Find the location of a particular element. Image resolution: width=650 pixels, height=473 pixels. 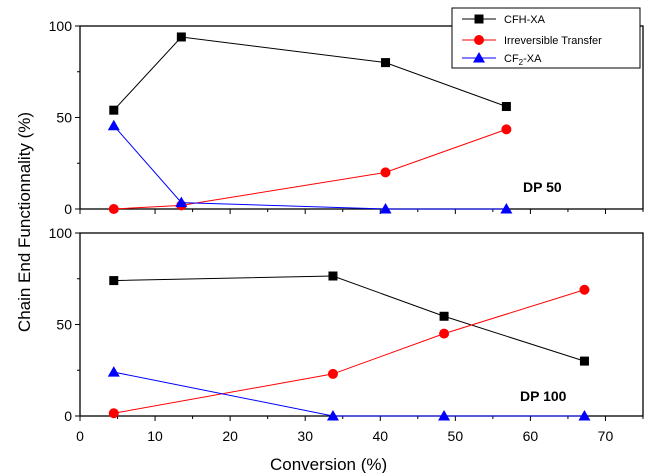

legend: CFH-XA Irreversible Transfer CF2-XA is located at coordinates (546, 38).